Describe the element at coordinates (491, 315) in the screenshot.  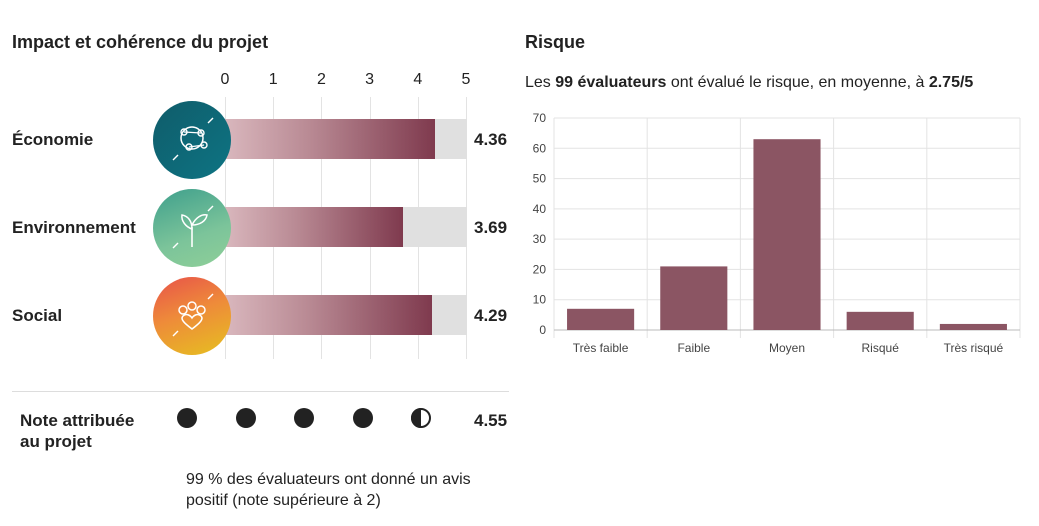
I see `value-label: 4.29` at that location.